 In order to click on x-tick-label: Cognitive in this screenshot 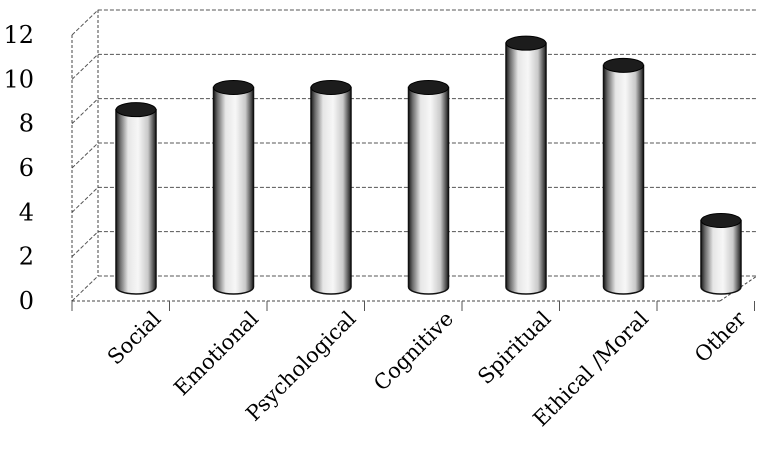, I will do `click(413, 351)`.